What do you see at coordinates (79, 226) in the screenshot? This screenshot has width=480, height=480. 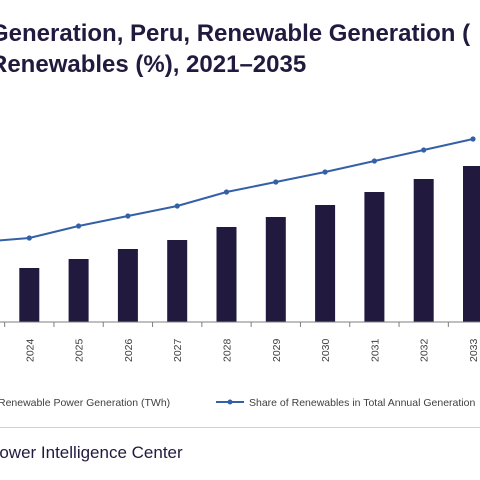 I see `share-point-2025` at bounding box center [79, 226].